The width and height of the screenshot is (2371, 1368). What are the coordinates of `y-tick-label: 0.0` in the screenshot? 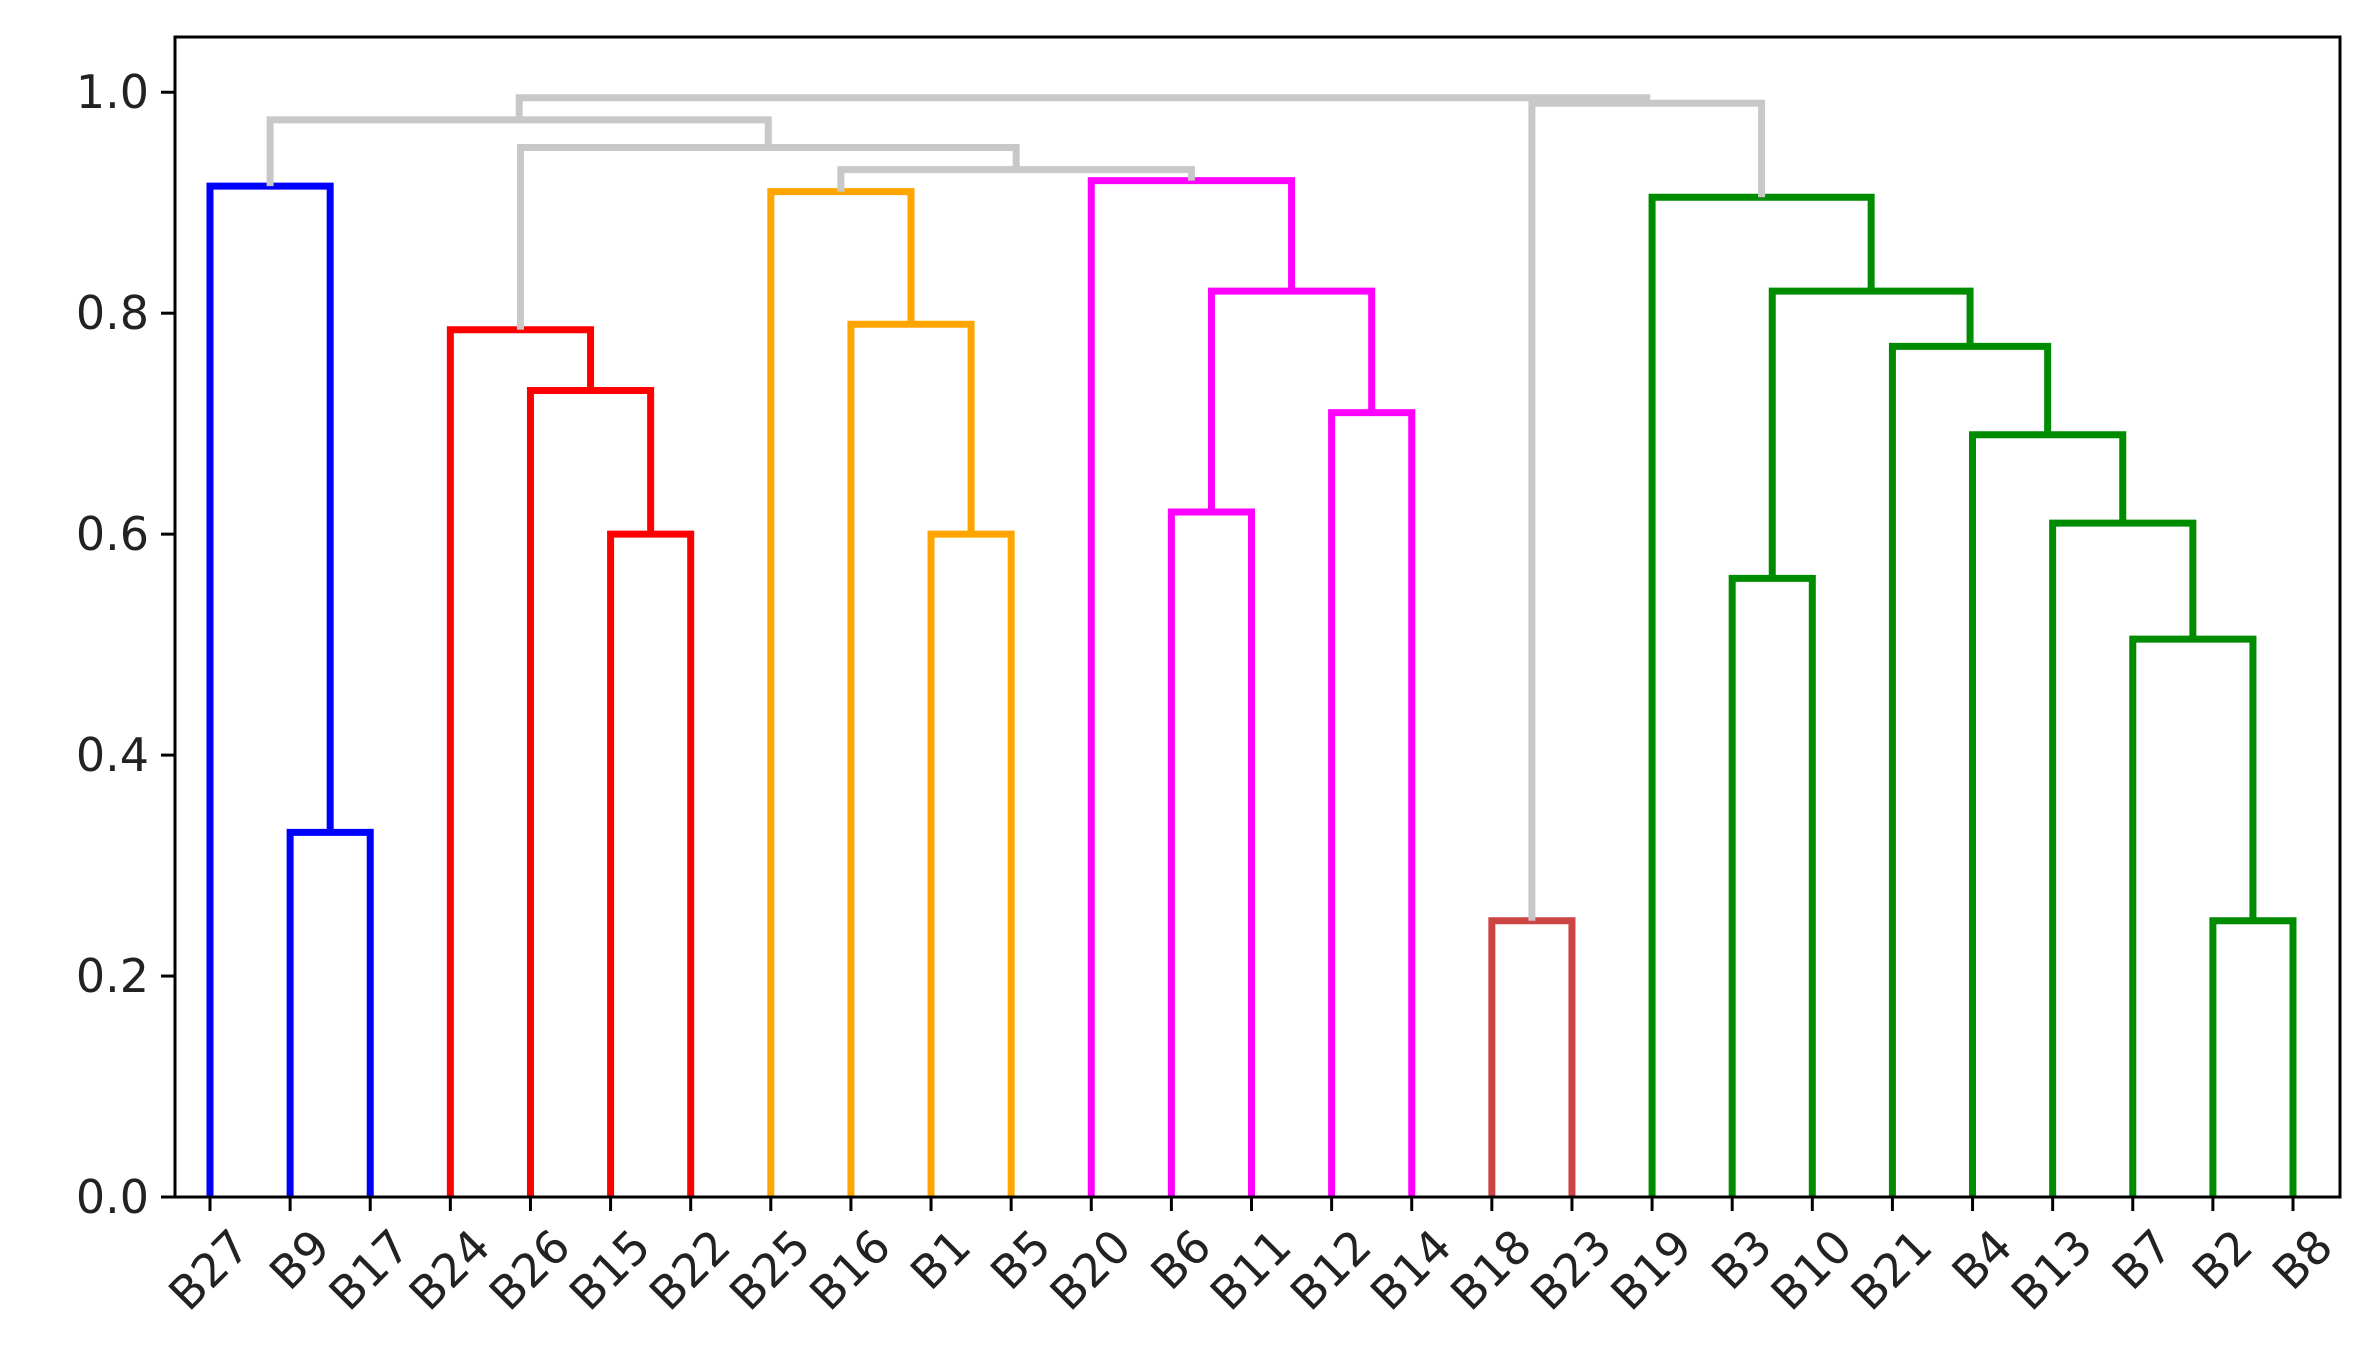 It's located at (112, 1197).